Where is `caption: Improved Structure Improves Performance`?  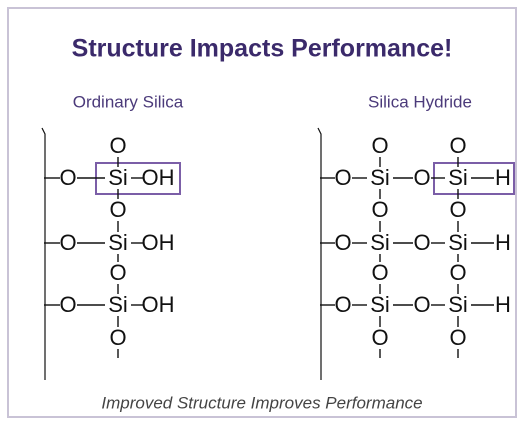 caption: Improved Structure Improves Performance is located at coordinates (261, 402).